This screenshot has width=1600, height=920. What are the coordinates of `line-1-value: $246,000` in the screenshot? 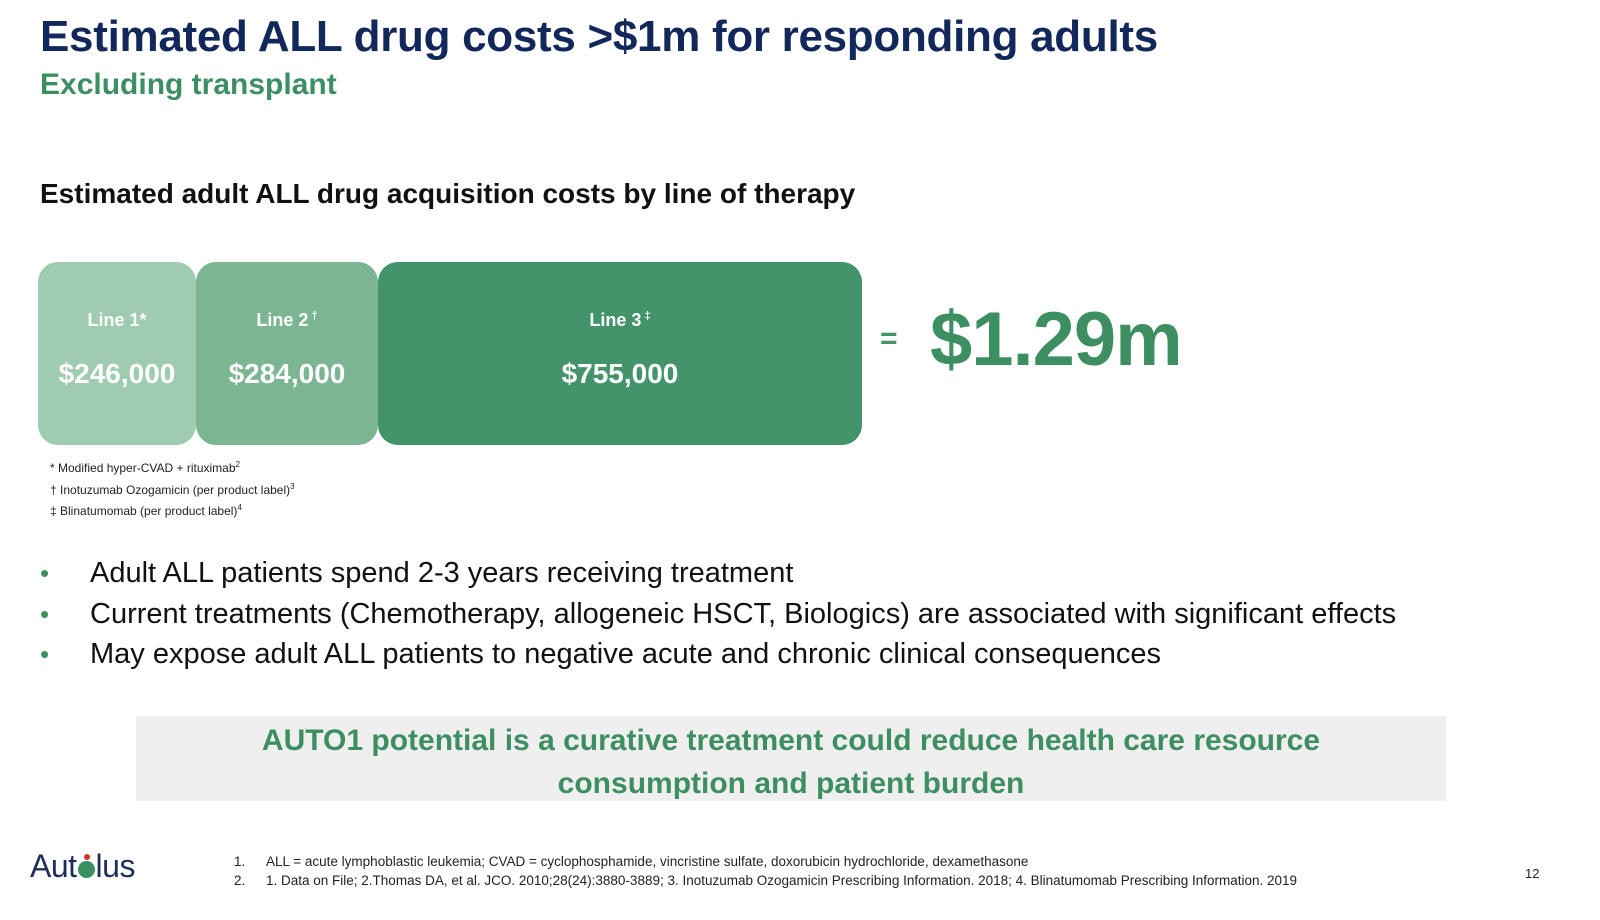 It's located at (117, 373).